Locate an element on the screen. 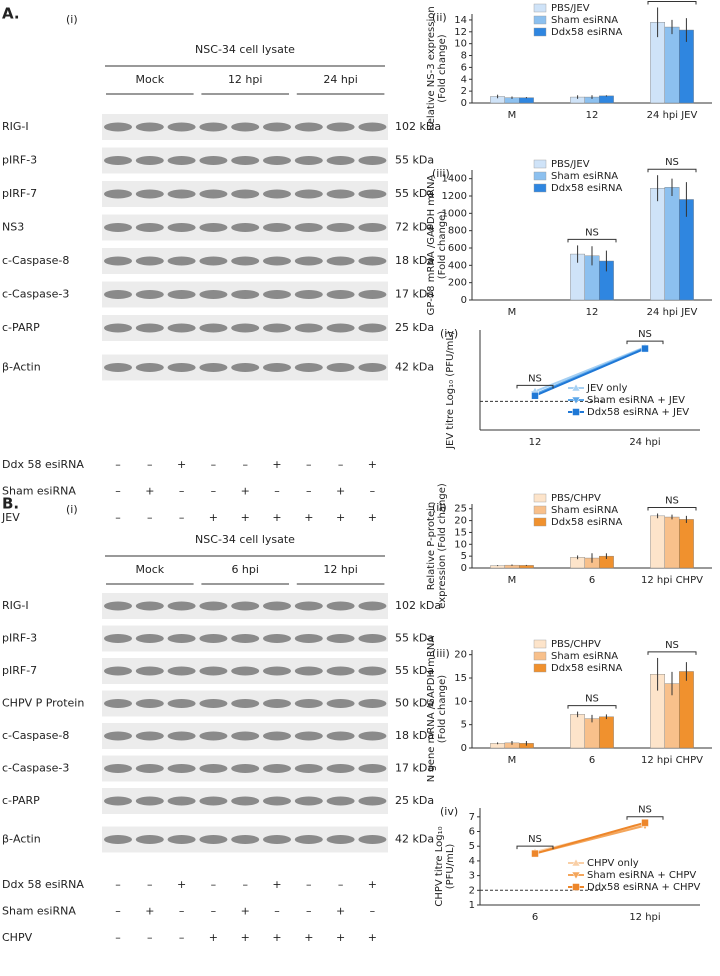 This screenshot has width=720, height=976. lane-group: 12 hpi is located at coordinates (245, 79).